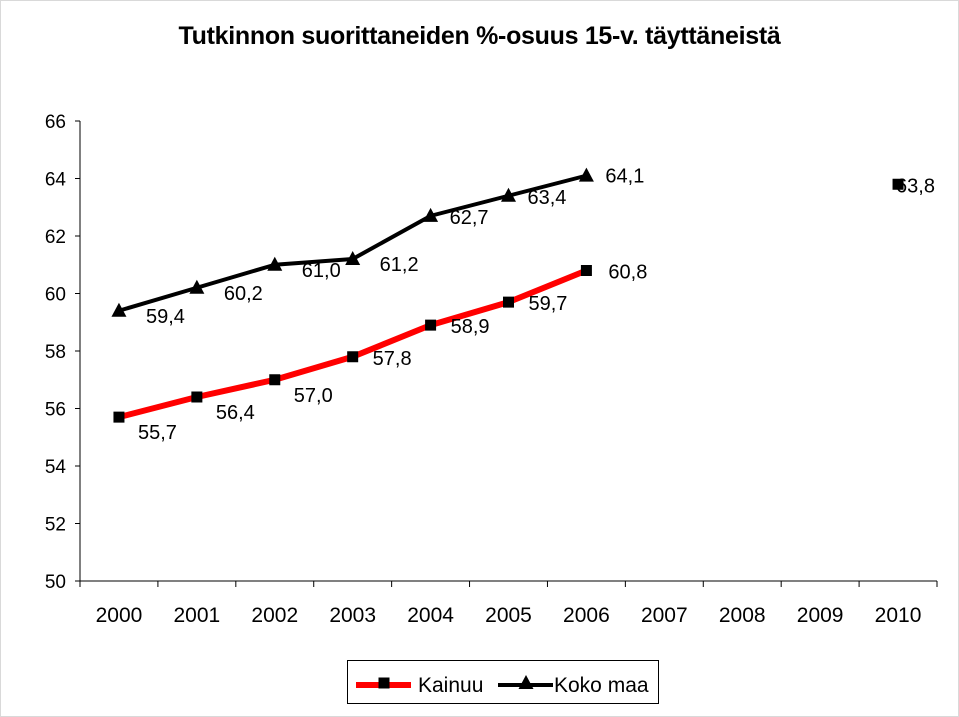 The image size is (959, 717). What do you see at coordinates (55, 582) in the screenshot?
I see `y-tick-label: 50` at bounding box center [55, 582].